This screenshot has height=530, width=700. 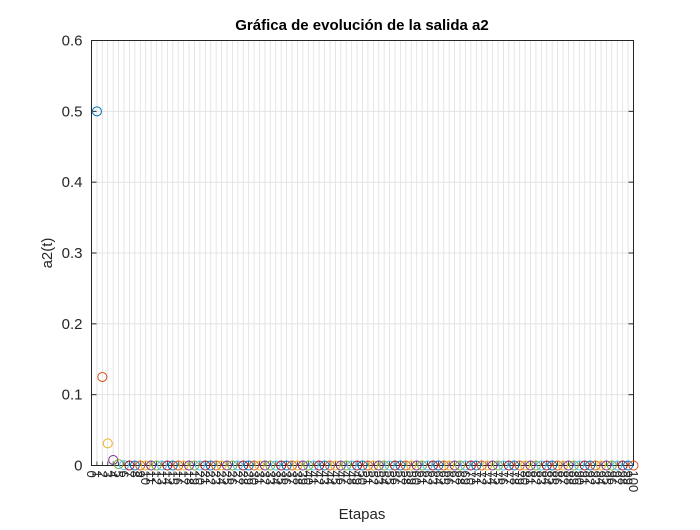 I want to click on x-tick-label: 5, so click(x=118, y=474).